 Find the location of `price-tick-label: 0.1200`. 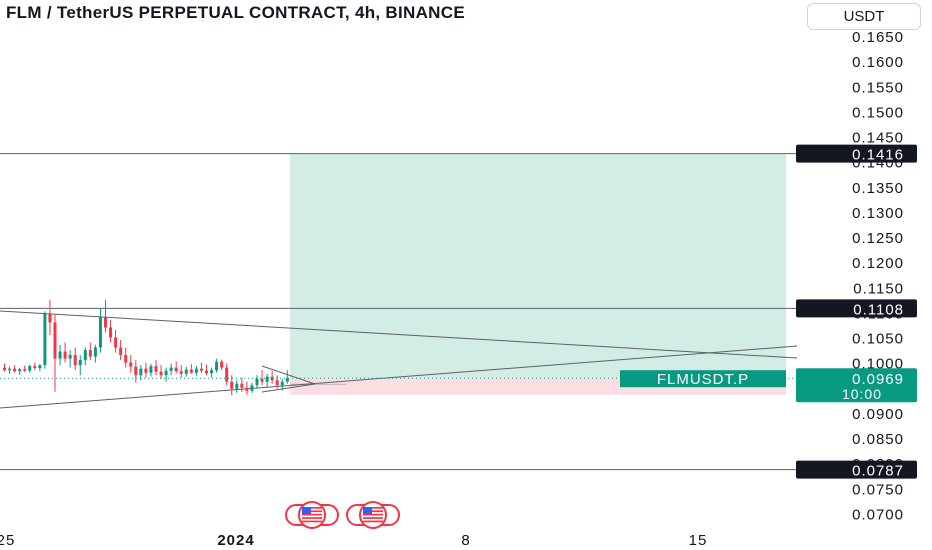

price-tick-label: 0.1200 is located at coordinates (878, 263).